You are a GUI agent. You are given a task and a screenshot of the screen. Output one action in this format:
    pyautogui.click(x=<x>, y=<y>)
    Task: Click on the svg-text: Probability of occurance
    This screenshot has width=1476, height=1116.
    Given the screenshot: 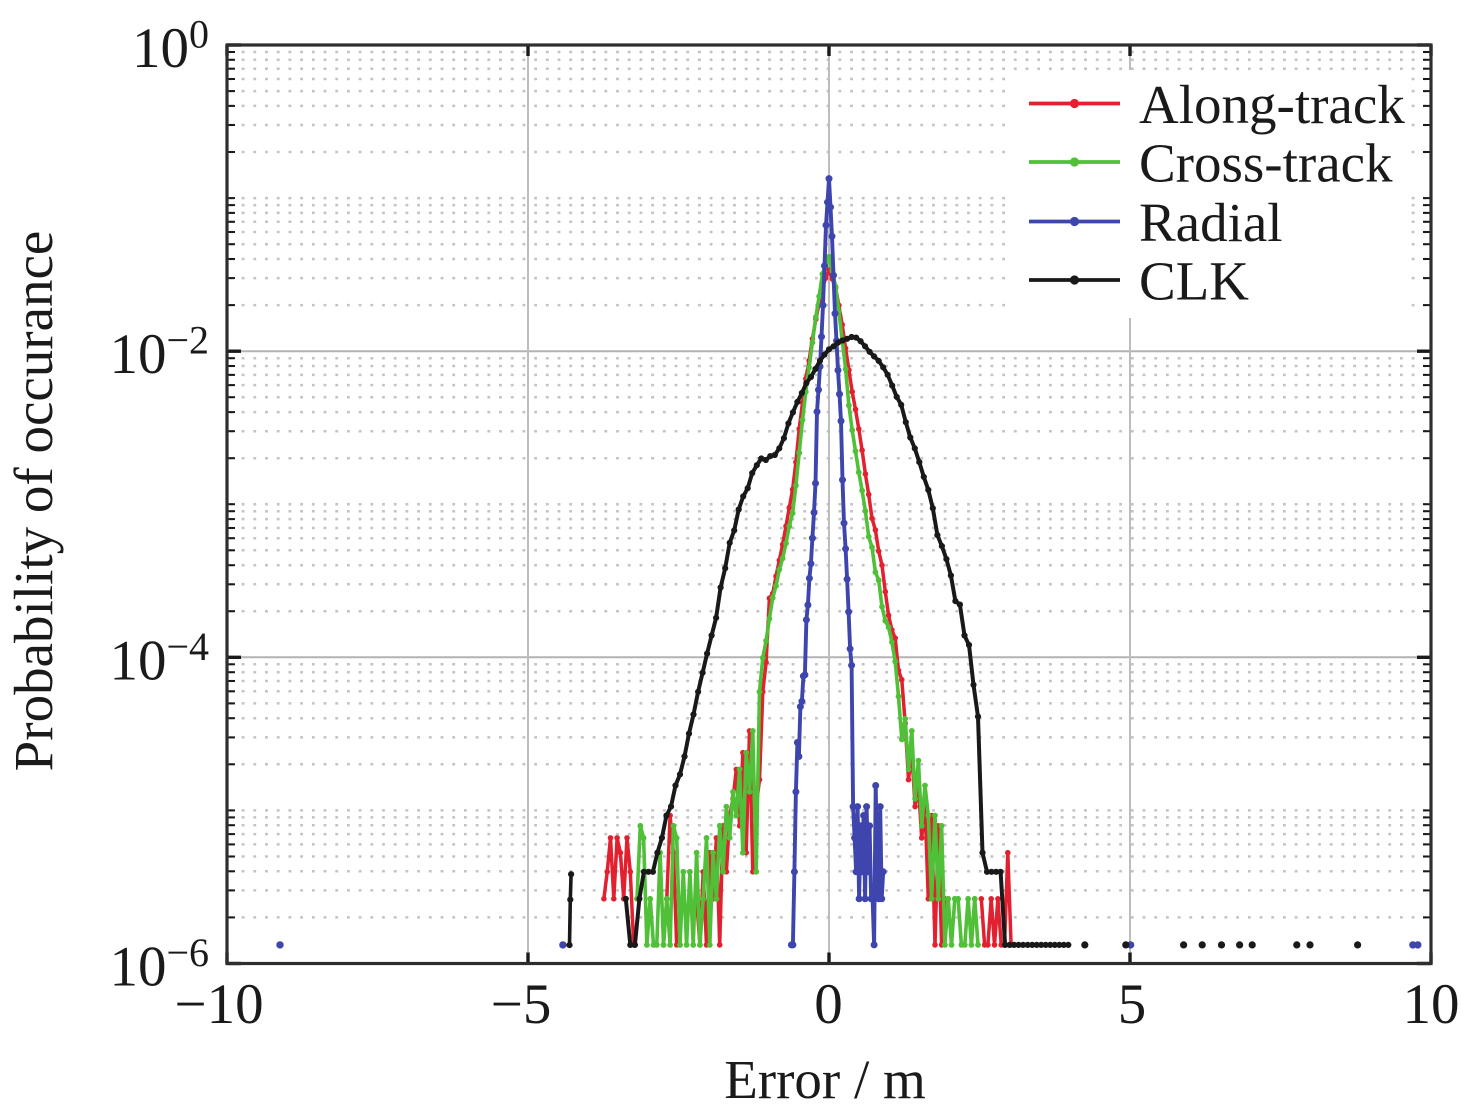 What is the action you would take?
    pyautogui.click(x=33, y=501)
    